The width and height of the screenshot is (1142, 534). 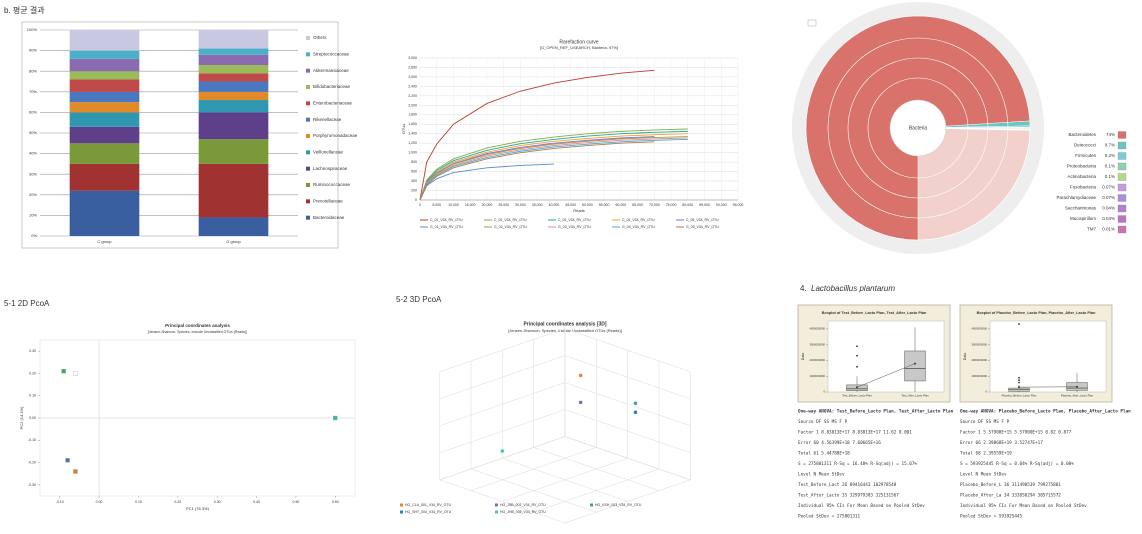 What do you see at coordinates (21, 418) in the screenshot?
I see `y-axis-label: PC2 (14.1%)` at bounding box center [21, 418].